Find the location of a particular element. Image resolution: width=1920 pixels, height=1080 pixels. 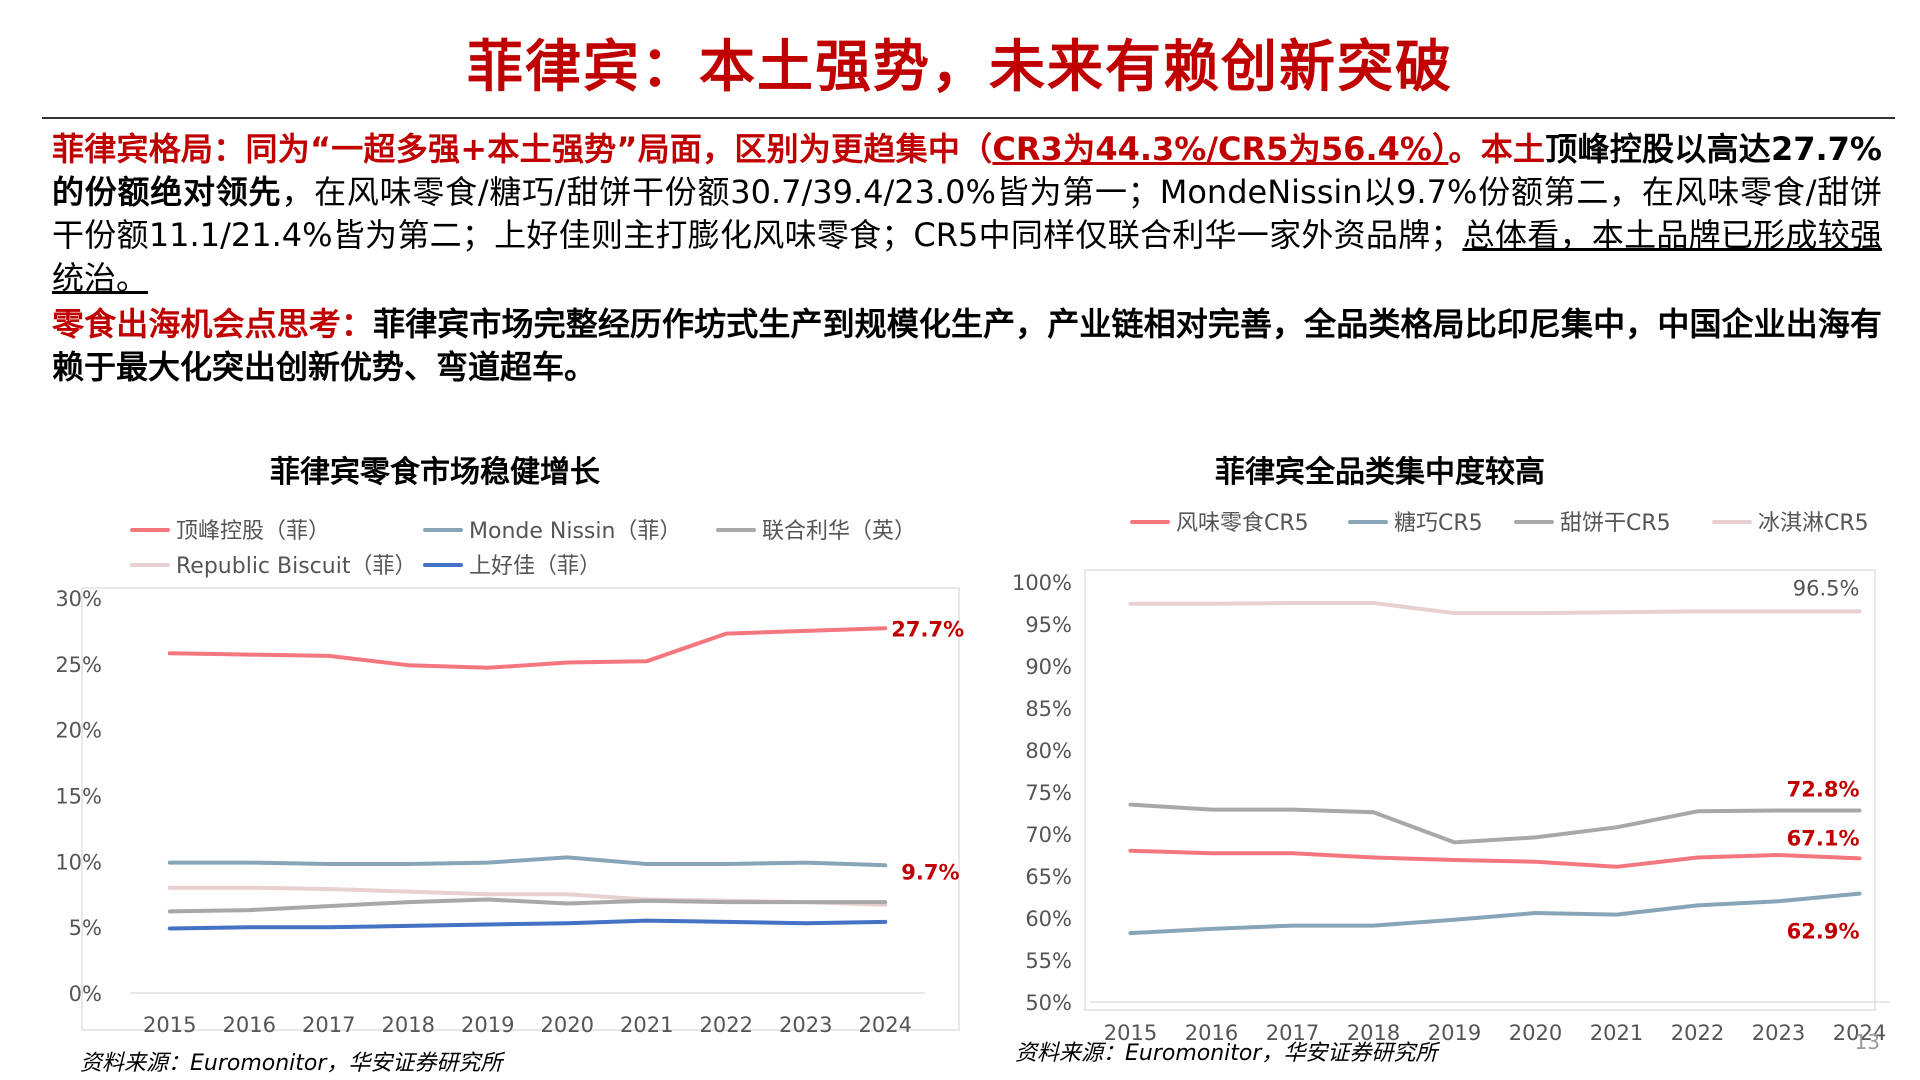

p1-dot: 。本土 is located at coordinates (1497, 149).